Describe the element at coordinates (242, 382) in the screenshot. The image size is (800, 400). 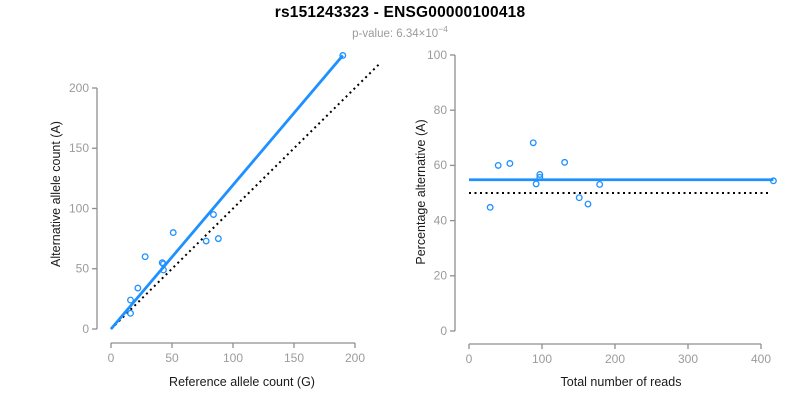
I see `x-axis-title: Reference allele count (G)` at that location.